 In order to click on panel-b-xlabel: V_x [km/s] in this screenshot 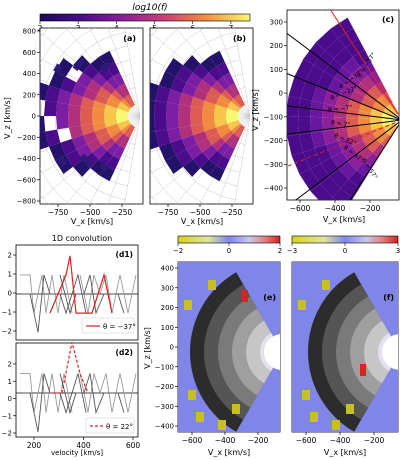, I will do `click(202, 221)`.